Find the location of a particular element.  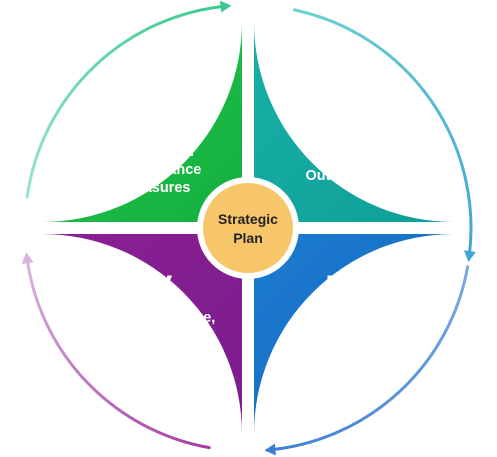

quadrant-q4-label-line-2: Communicate is located at coordinates (158, 336).